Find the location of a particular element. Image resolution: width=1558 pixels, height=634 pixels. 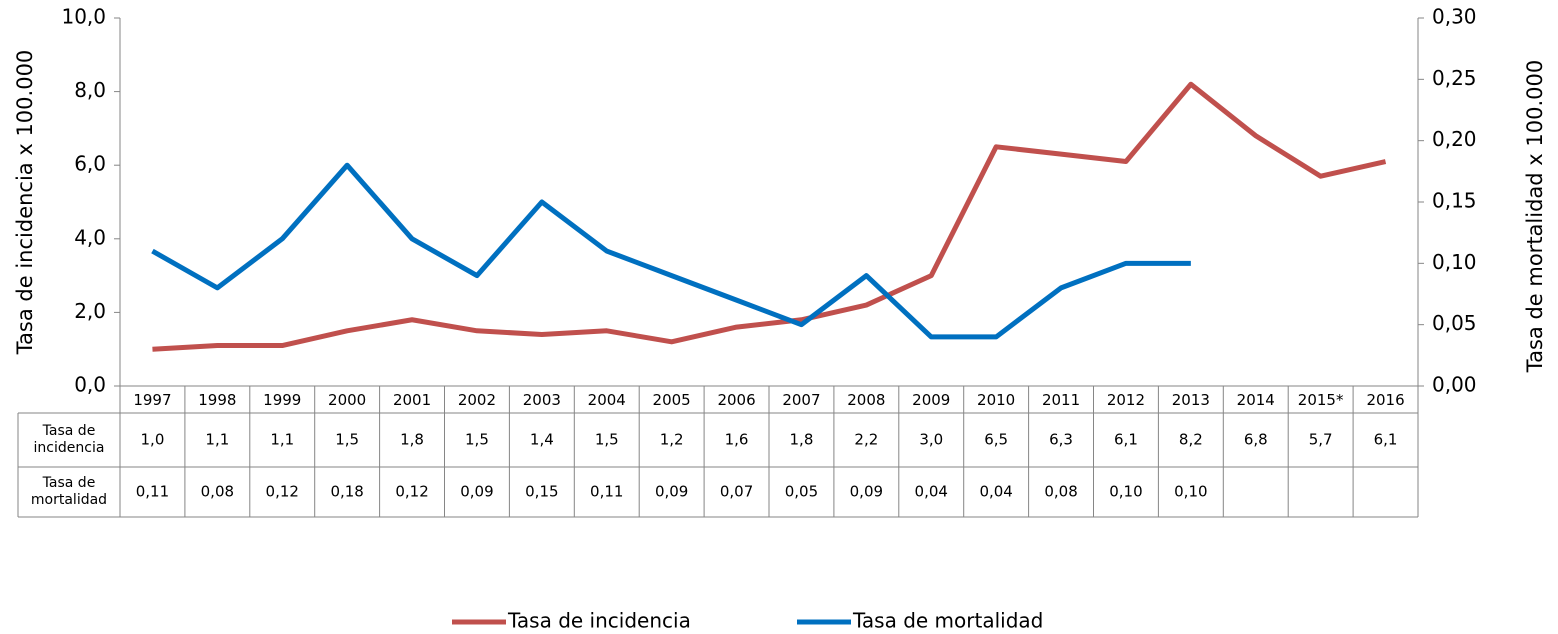

table-value: 6,3 is located at coordinates (1061, 440).